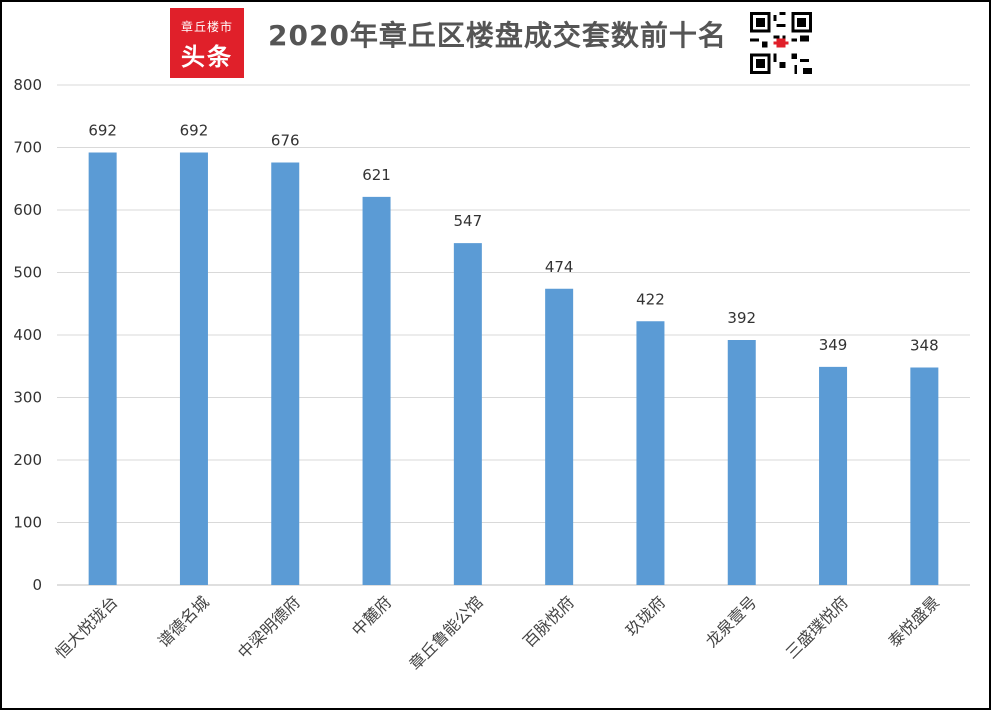  I want to click on y-tick-label: 400, so click(27, 335).